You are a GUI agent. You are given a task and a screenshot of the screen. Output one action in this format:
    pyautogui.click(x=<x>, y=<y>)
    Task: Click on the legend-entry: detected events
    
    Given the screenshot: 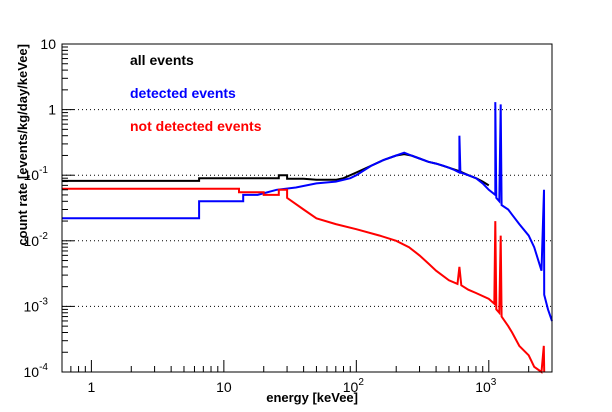 What is the action you would take?
    pyautogui.click(x=183, y=93)
    